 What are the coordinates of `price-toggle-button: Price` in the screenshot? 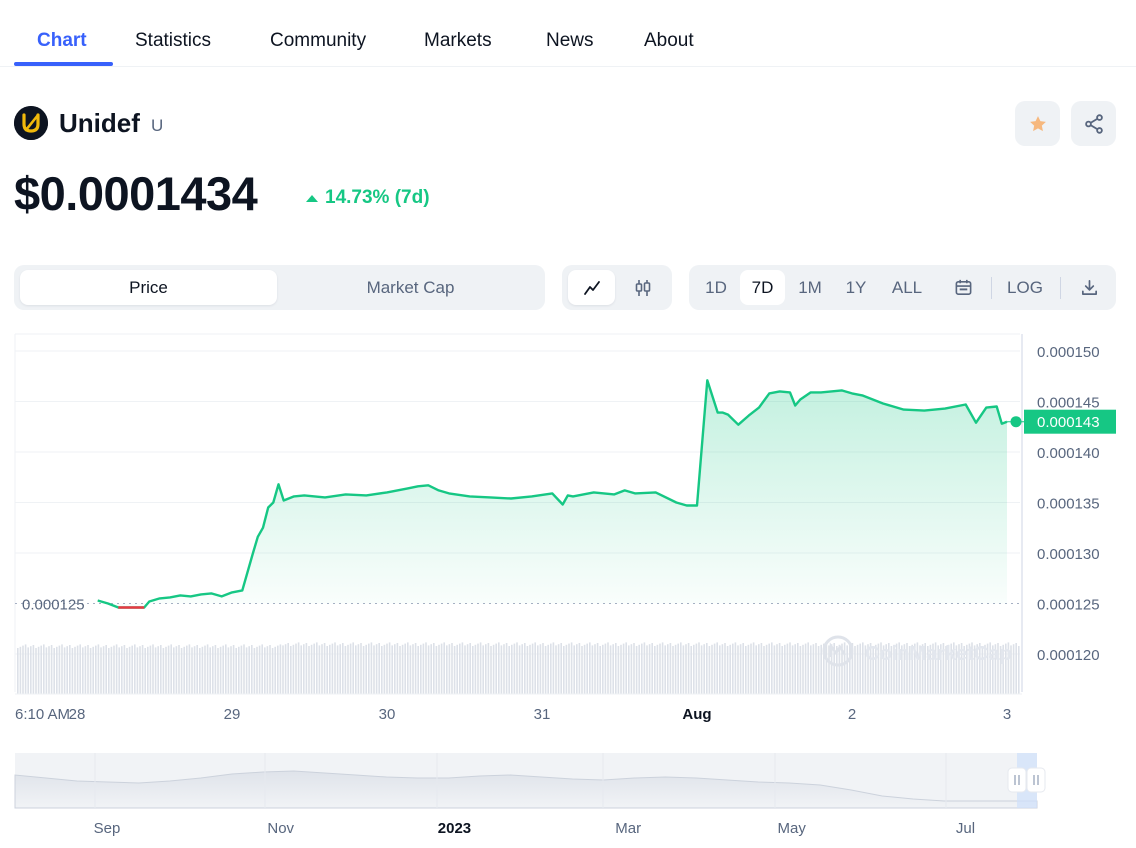 It's located at (148, 287).